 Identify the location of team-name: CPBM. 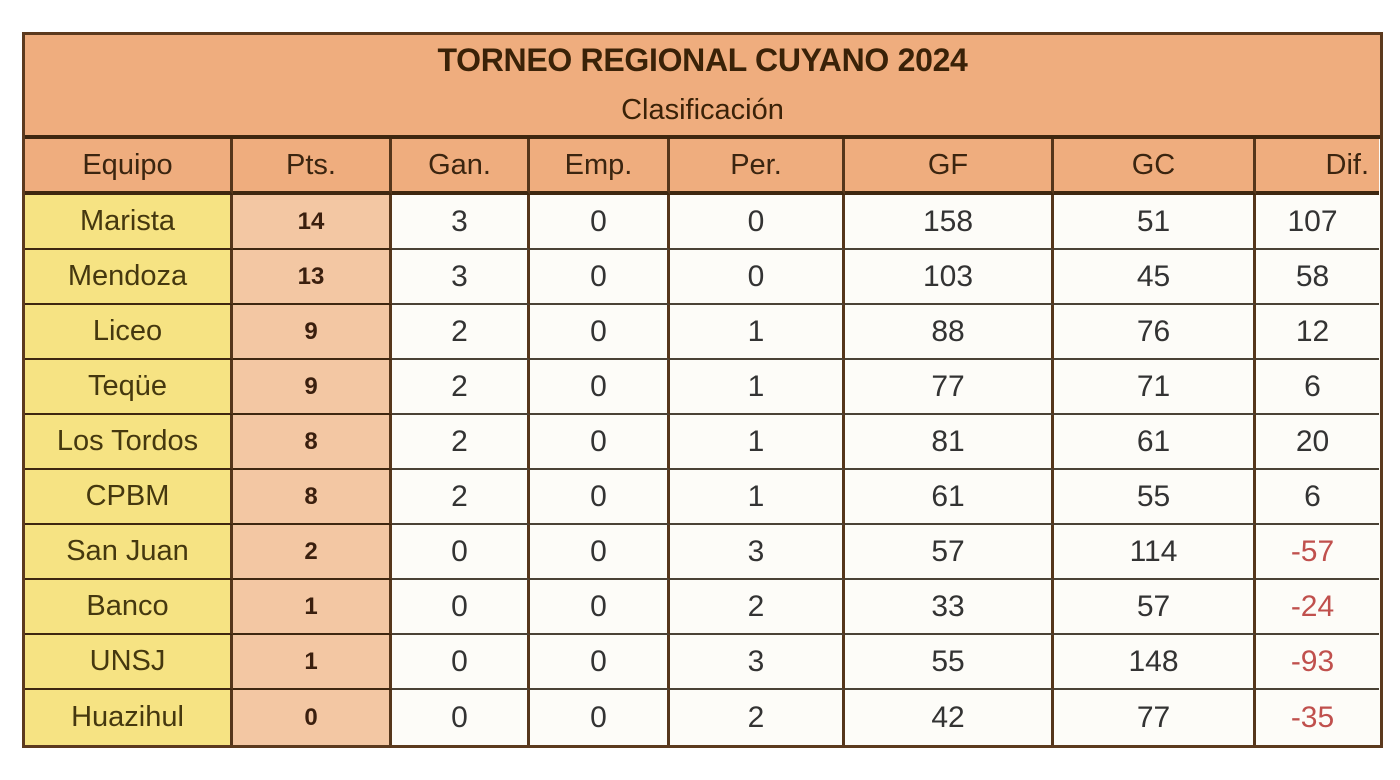
(129, 497).